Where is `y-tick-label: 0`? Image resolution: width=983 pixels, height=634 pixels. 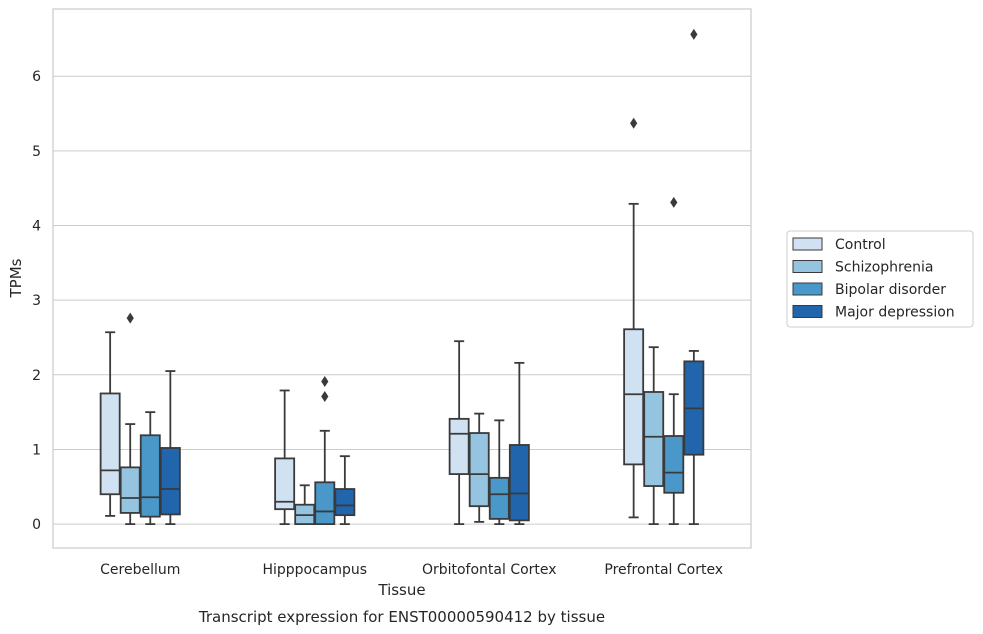 y-tick-label: 0 is located at coordinates (36, 525).